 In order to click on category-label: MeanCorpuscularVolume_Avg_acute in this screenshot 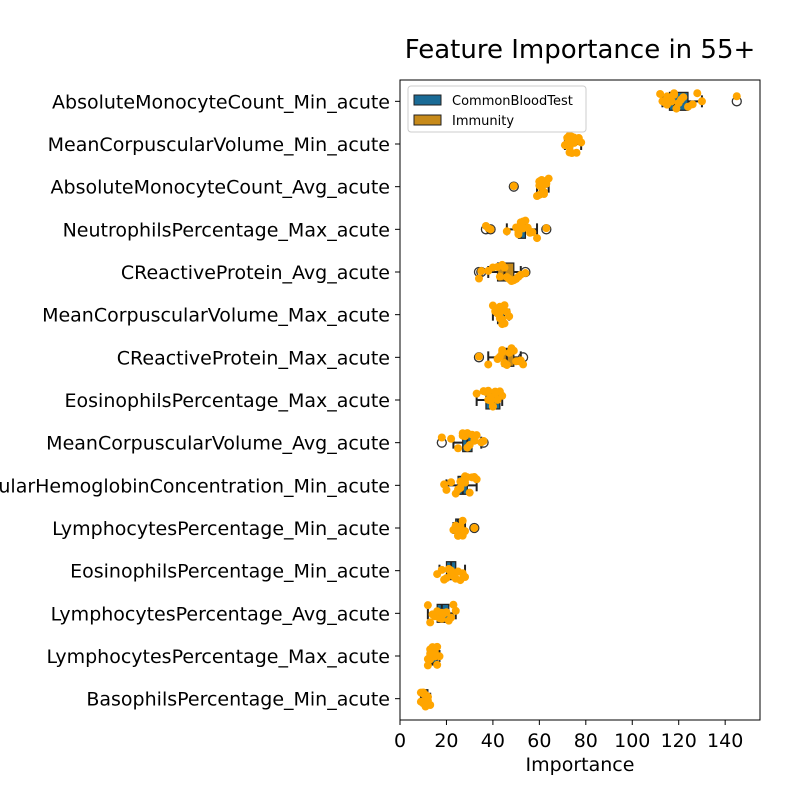, I will do `click(218, 444)`.